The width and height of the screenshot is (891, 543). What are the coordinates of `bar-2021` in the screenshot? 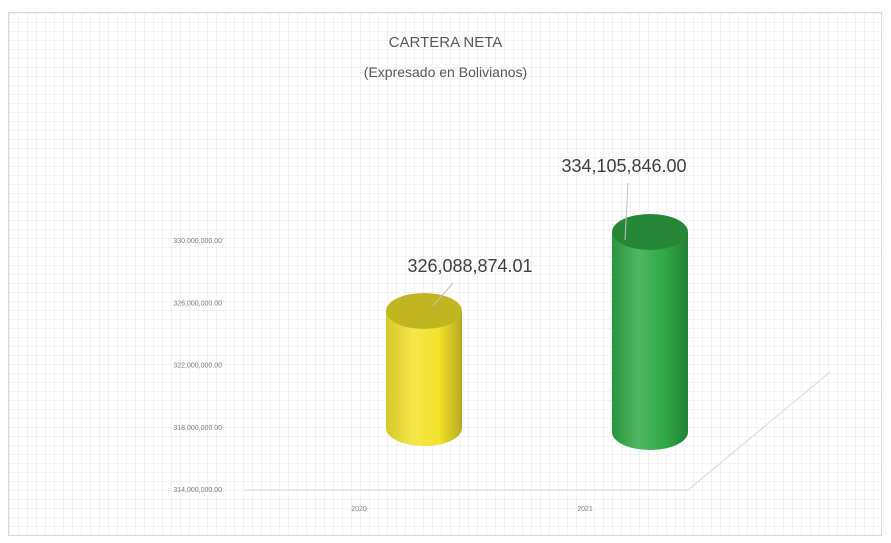 It's located at (650, 332).